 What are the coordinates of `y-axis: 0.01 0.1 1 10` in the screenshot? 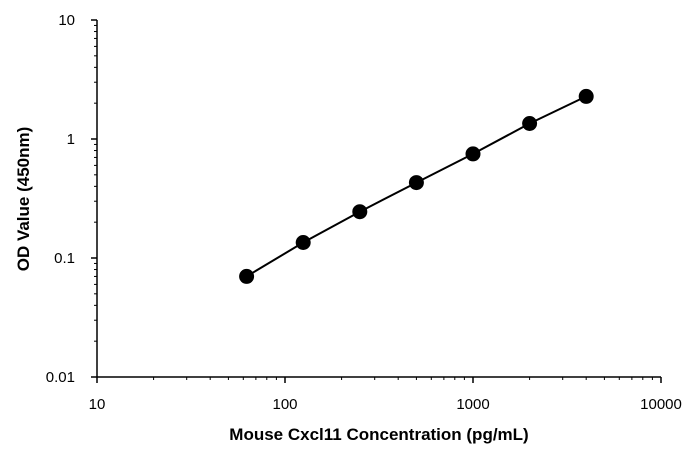 It's located at (72, 199).